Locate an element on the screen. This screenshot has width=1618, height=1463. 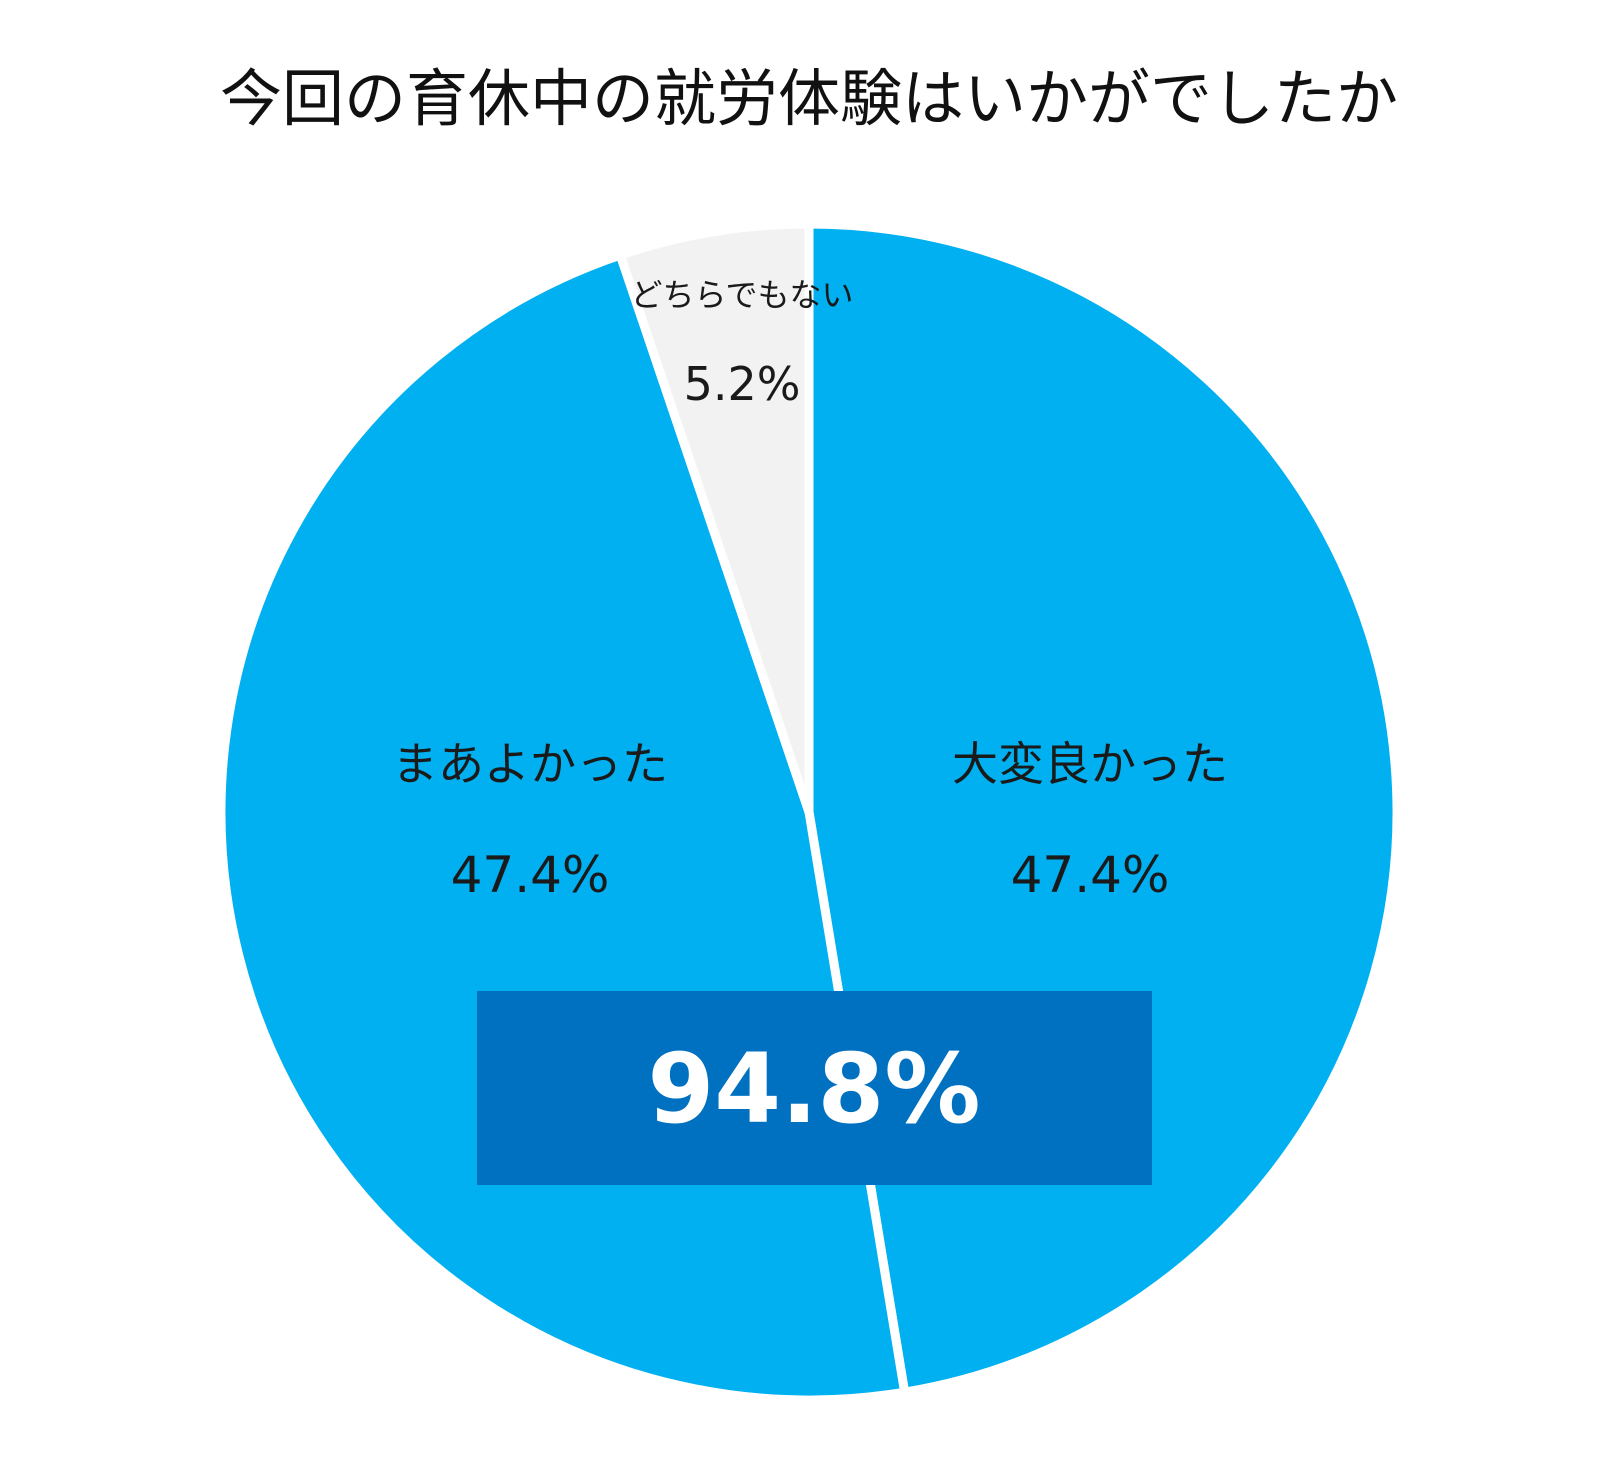
slice-value-label-1: 47.4% is located at coordinates (1090, 875).